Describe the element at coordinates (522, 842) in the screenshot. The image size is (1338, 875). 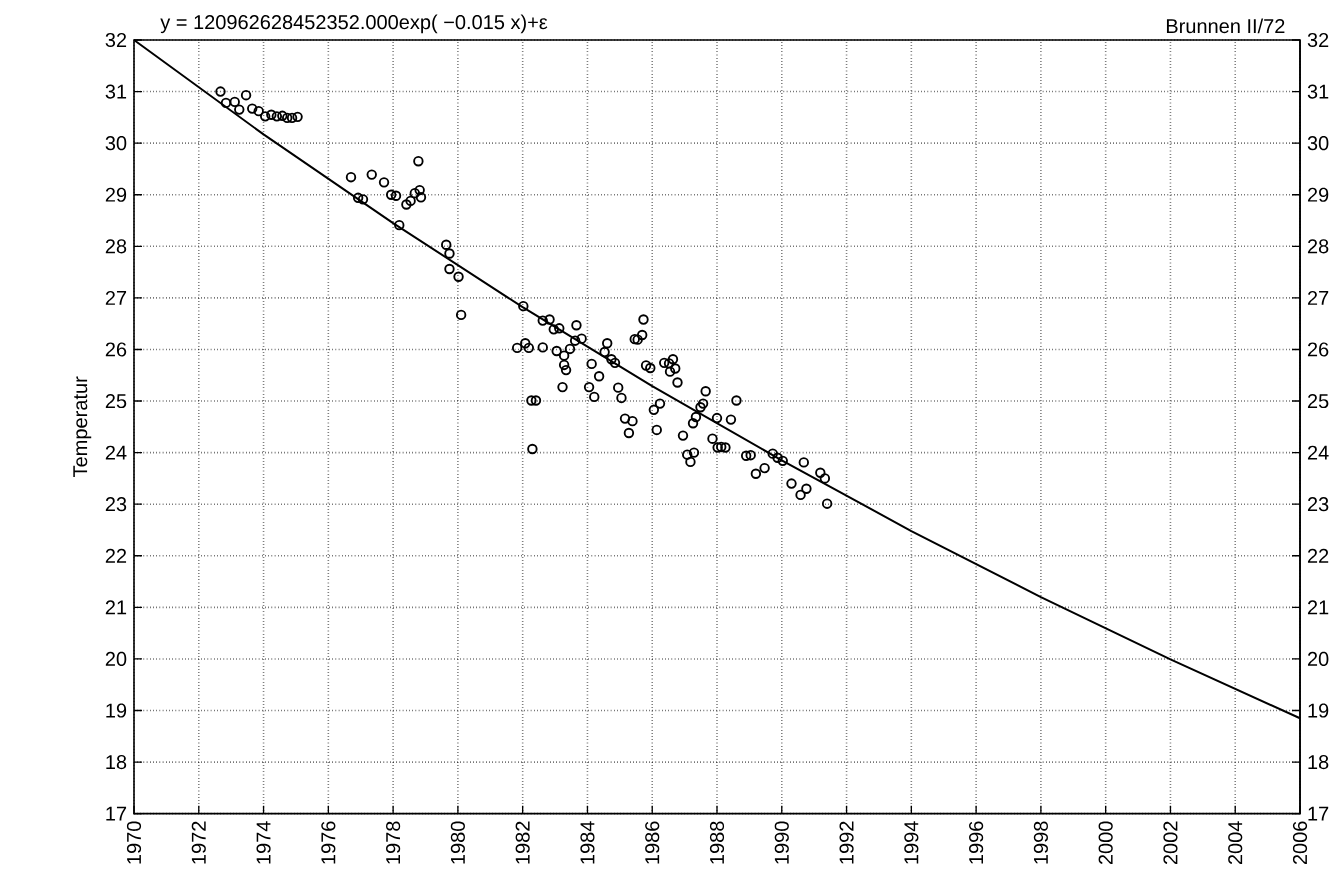
I see `x-tick-label: 1982` at that location.